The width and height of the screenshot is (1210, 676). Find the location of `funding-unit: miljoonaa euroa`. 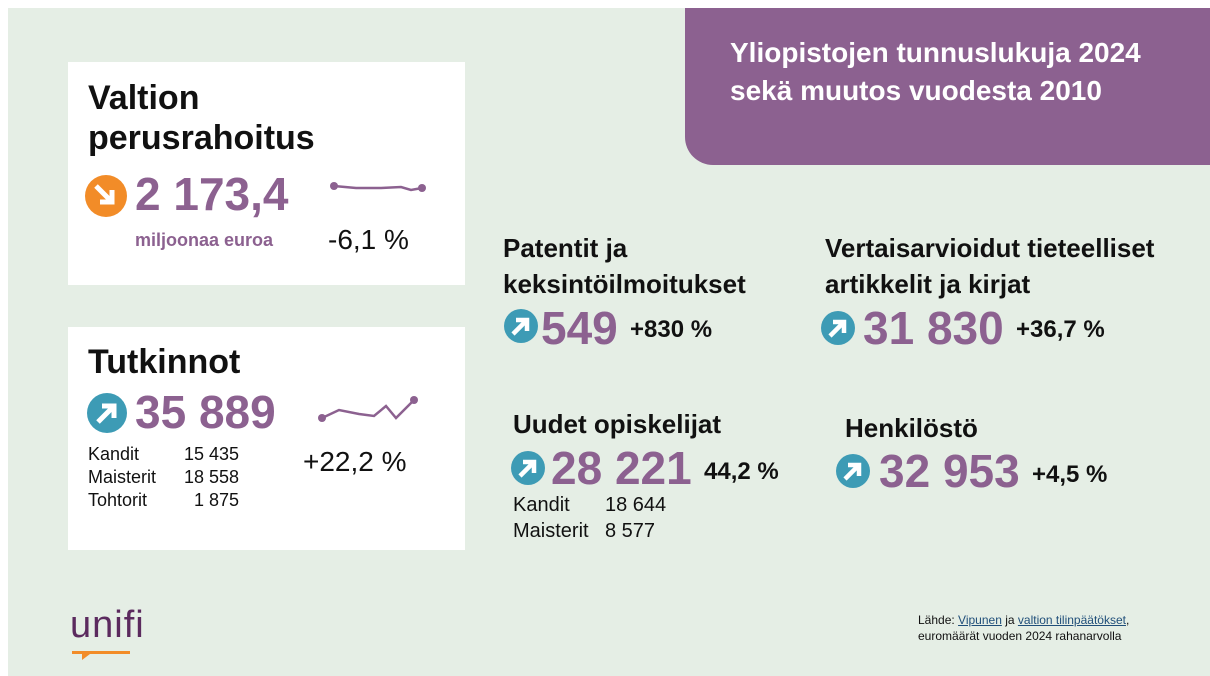

funding-unit: miljoonaa euroa is located at coordinates (204, 240).